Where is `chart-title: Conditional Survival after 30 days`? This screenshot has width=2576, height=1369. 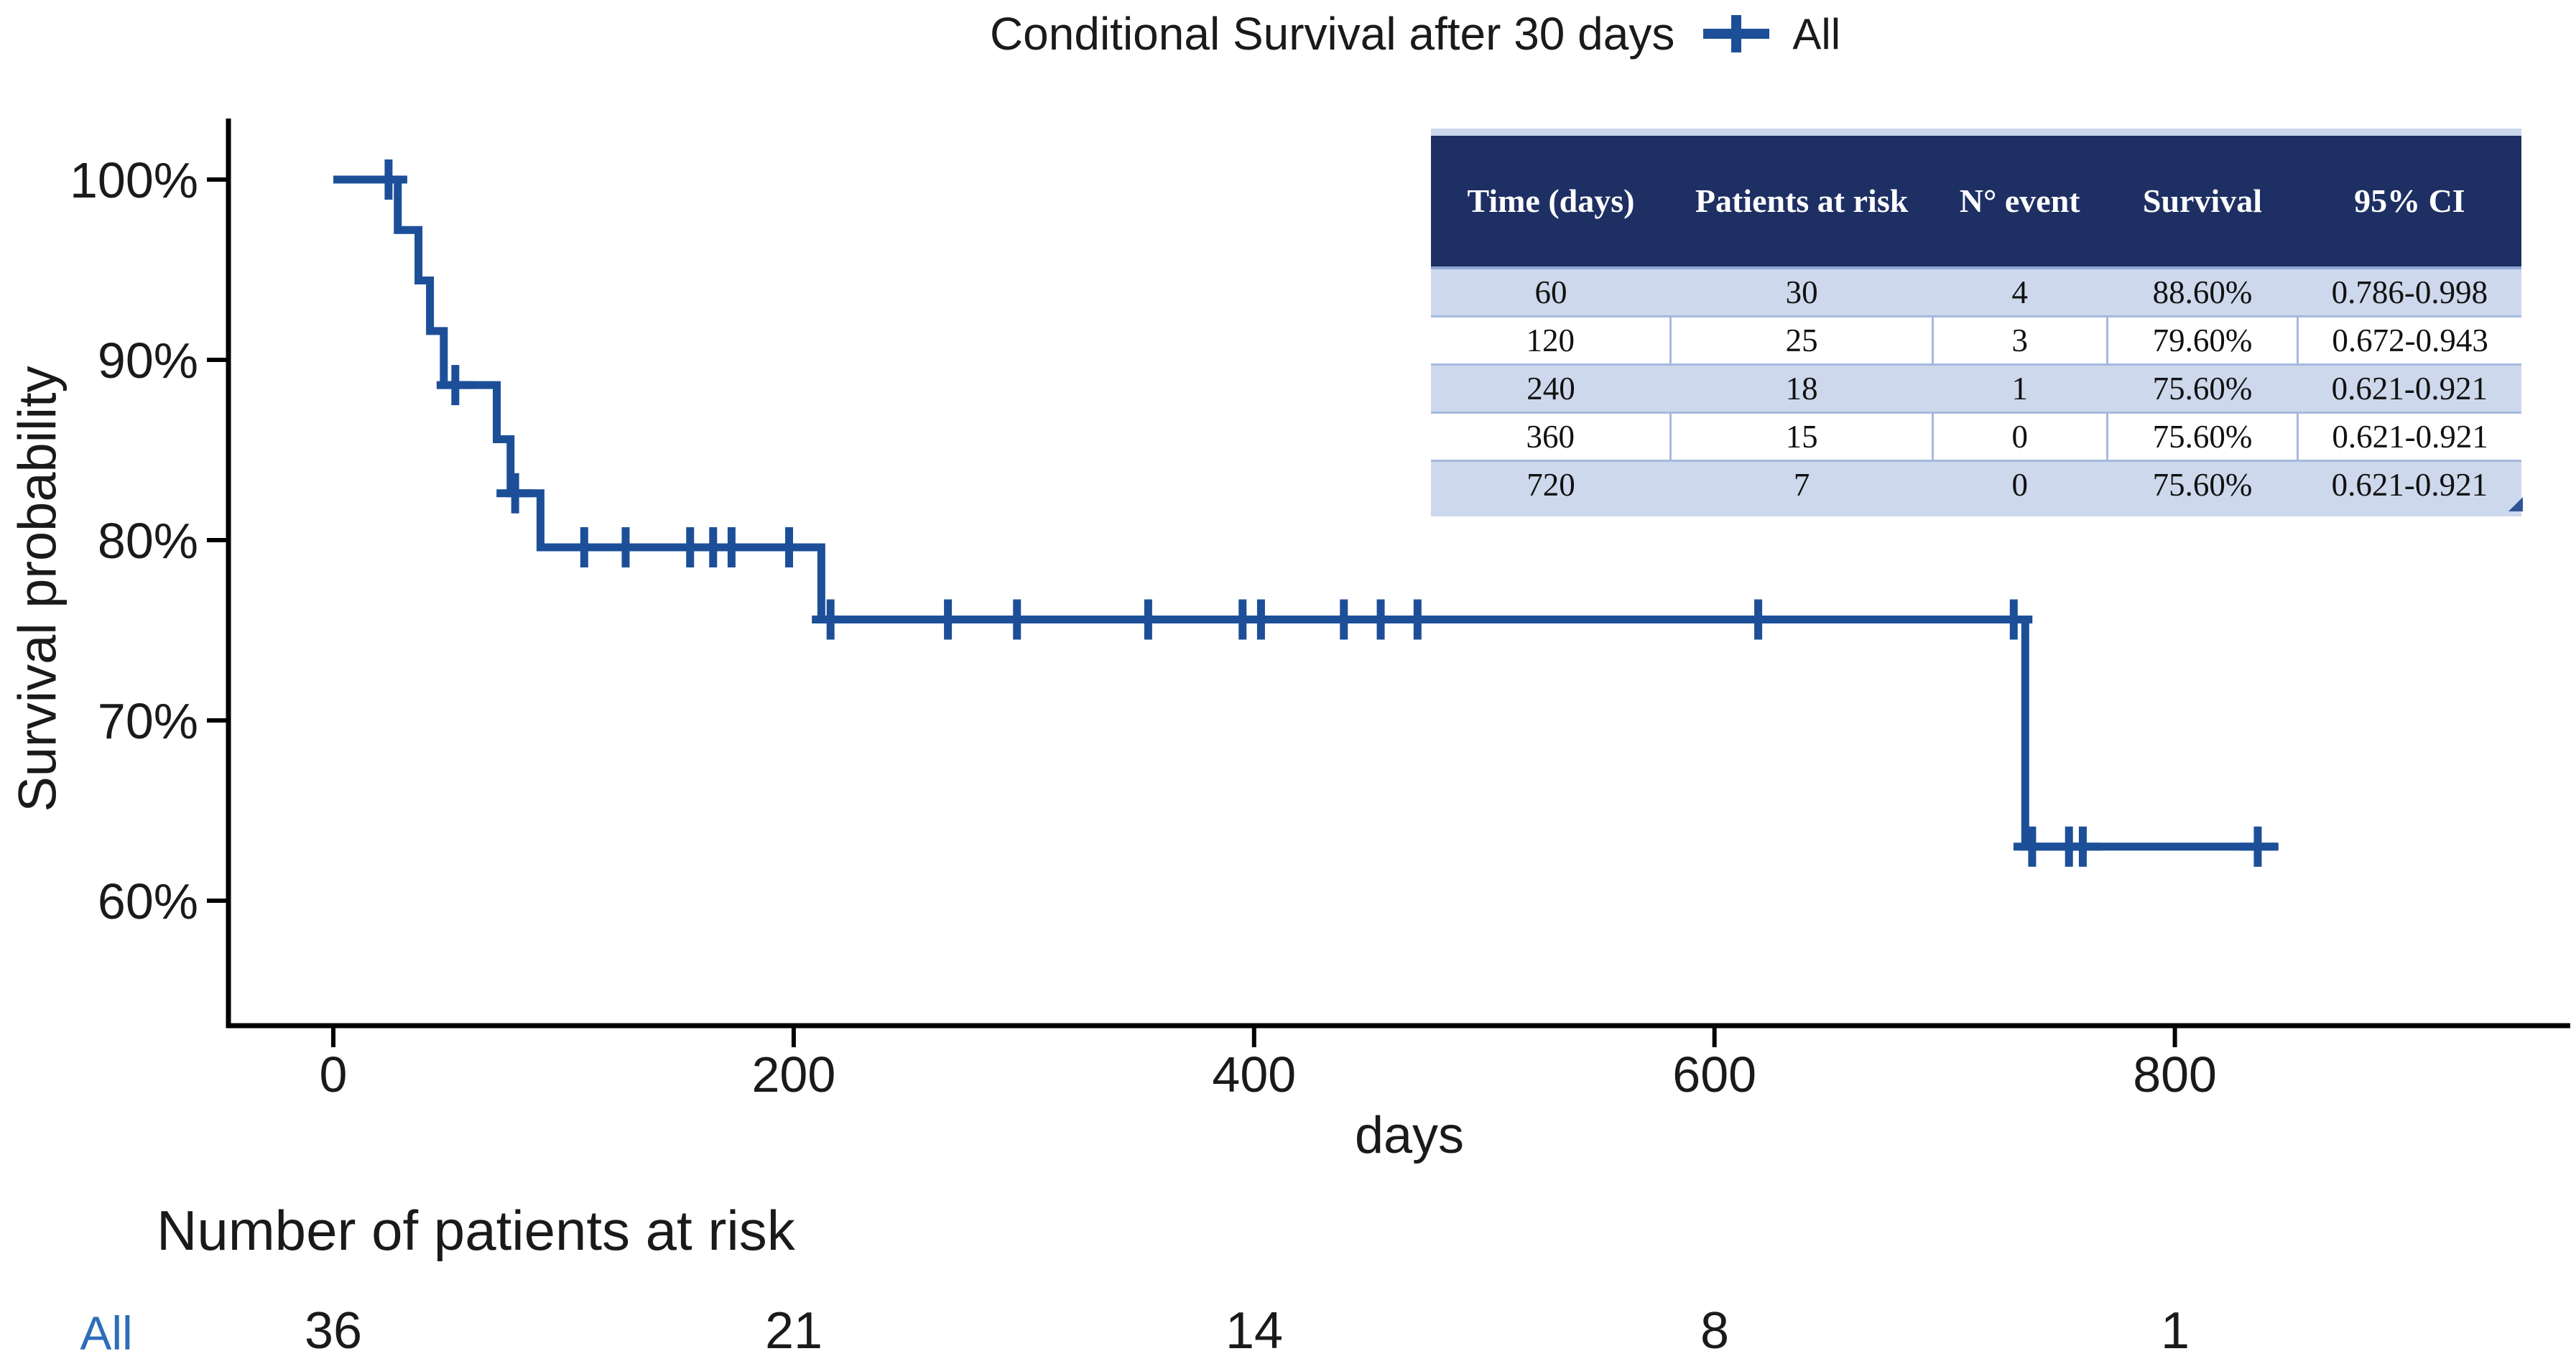
chart-title: Conditional Survival after 30 days is located at coordinates (1332, 34).